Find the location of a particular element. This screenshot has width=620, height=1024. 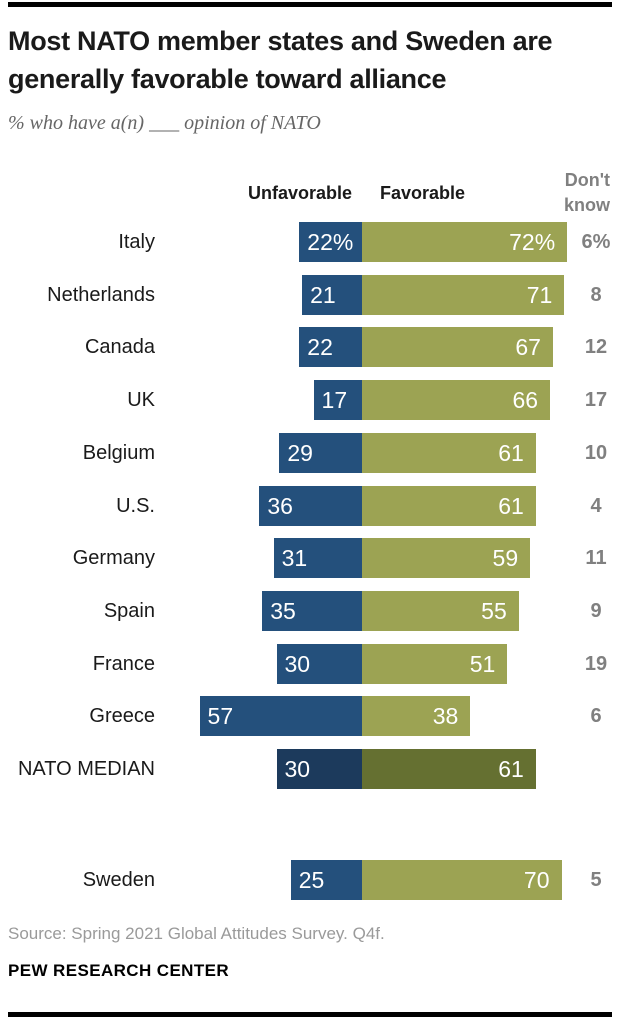

legend-unfavorable: Unfavorable is located at coordinates (299, 193).